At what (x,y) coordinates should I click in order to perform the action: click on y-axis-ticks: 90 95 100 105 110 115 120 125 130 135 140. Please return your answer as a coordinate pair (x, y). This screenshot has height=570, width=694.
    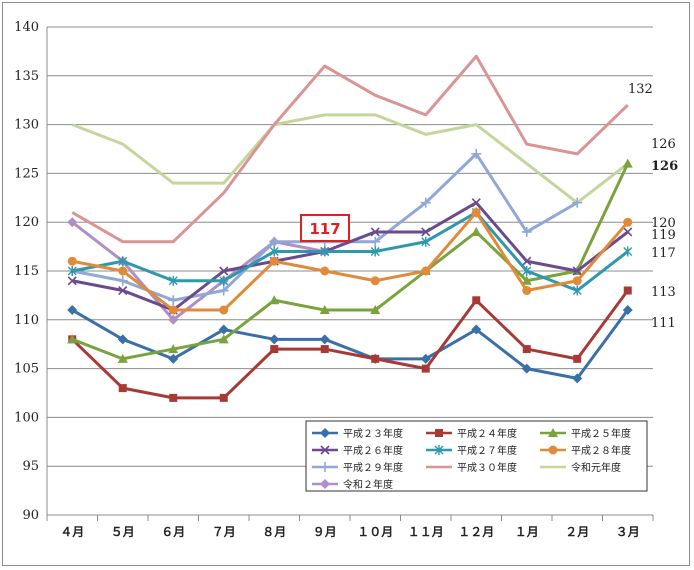
    Looking at the image, I should click on (26, 271).